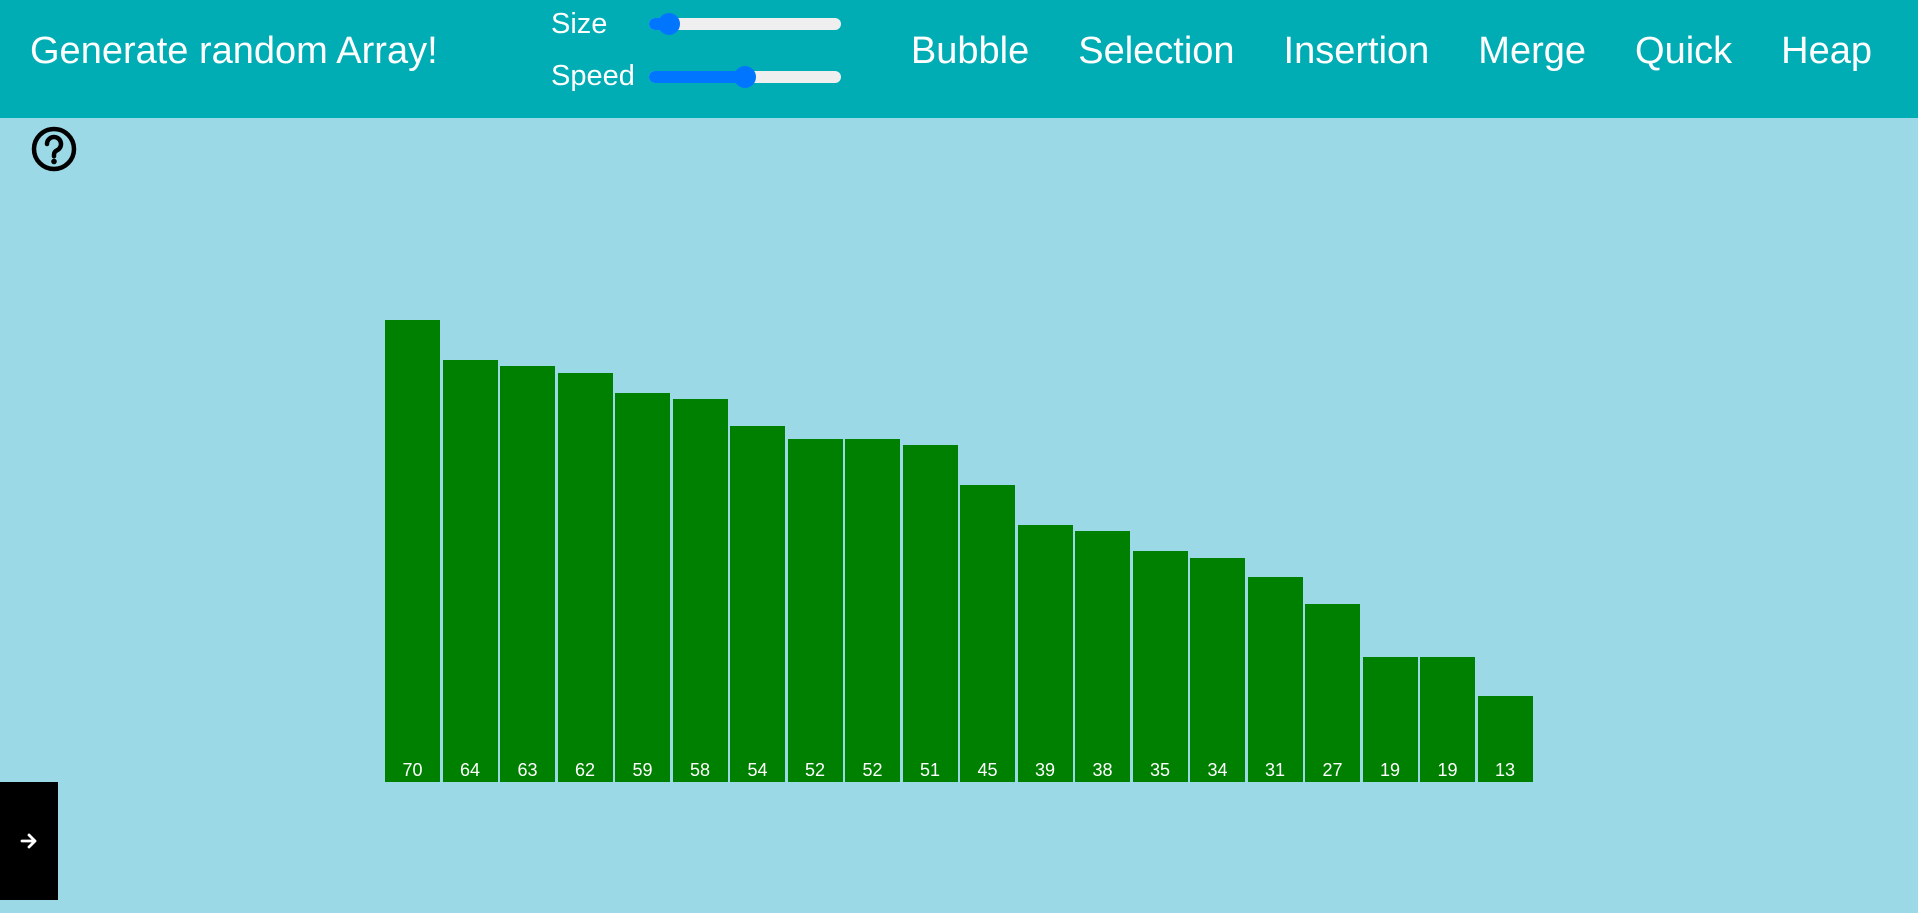  What do you see at coordinates (1532, 51) in the screenshot?
I see `nav-merge-sort: Merge` at bounding box center [1532, 51].